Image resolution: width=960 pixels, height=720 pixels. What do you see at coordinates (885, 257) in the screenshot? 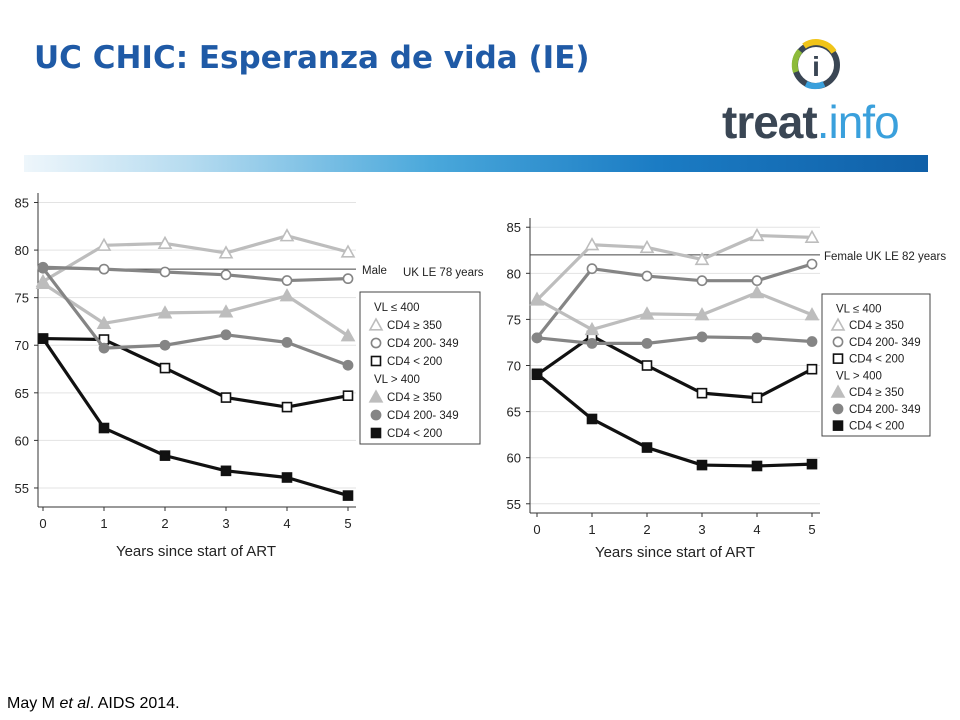
I see `female-reference-label: Female UK LE 82 years` at bounding box center [885, 257].